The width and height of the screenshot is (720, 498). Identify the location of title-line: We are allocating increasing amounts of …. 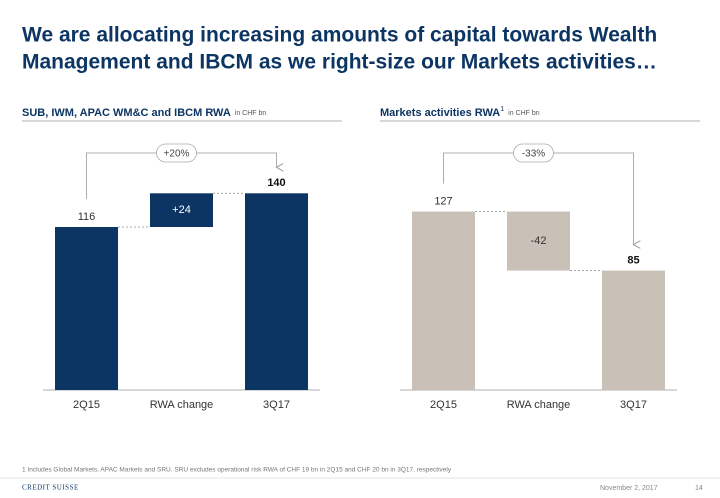
(339, 35).